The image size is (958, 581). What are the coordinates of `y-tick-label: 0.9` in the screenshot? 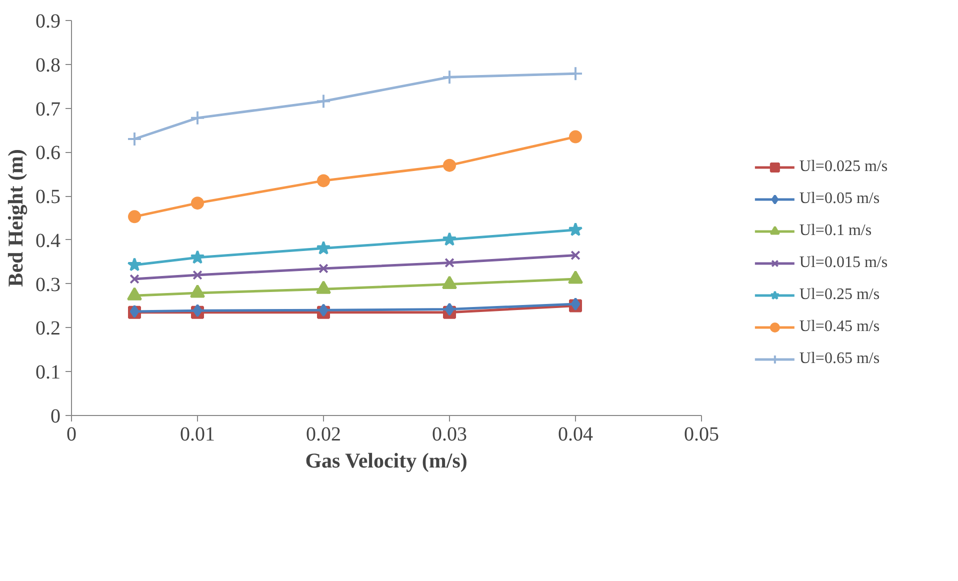 It's located at (48, 21).